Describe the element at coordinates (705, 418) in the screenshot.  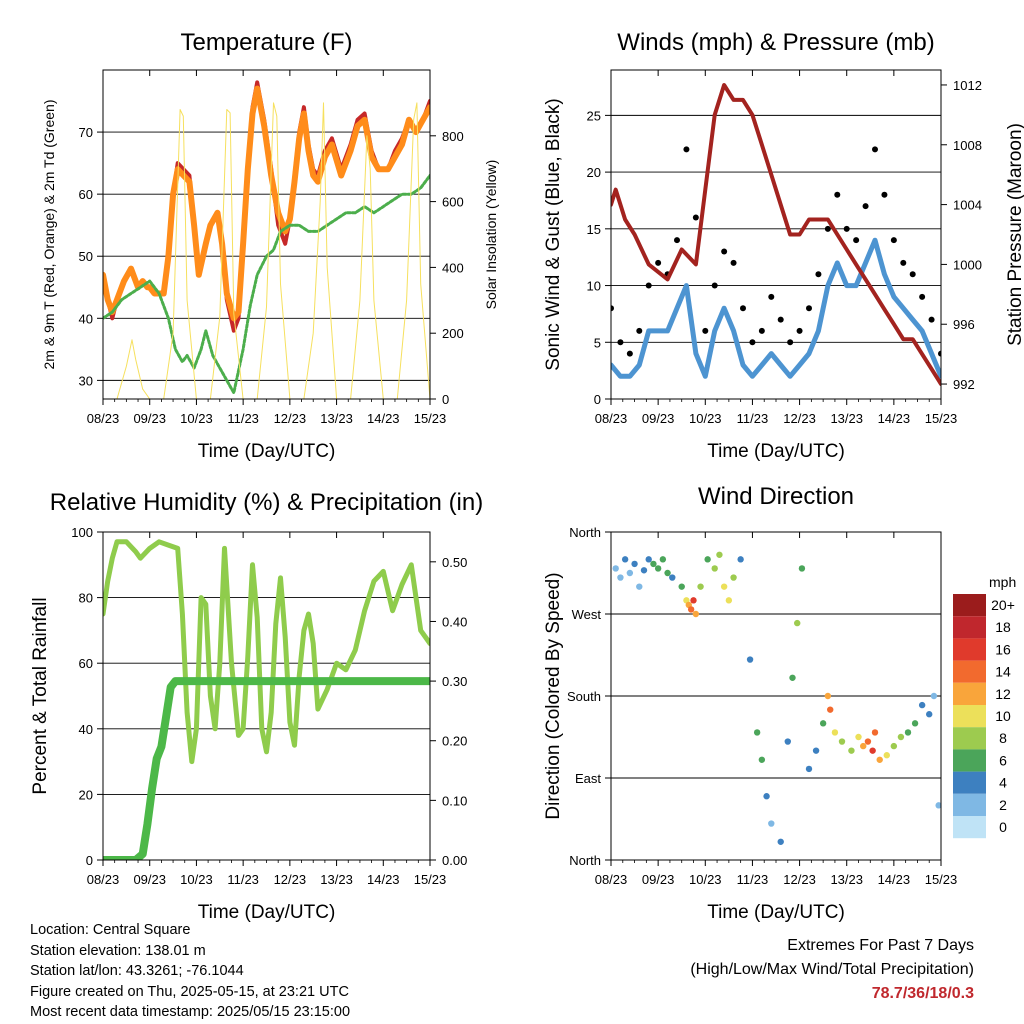
I see `x-tick-label: 10/23` at that location.